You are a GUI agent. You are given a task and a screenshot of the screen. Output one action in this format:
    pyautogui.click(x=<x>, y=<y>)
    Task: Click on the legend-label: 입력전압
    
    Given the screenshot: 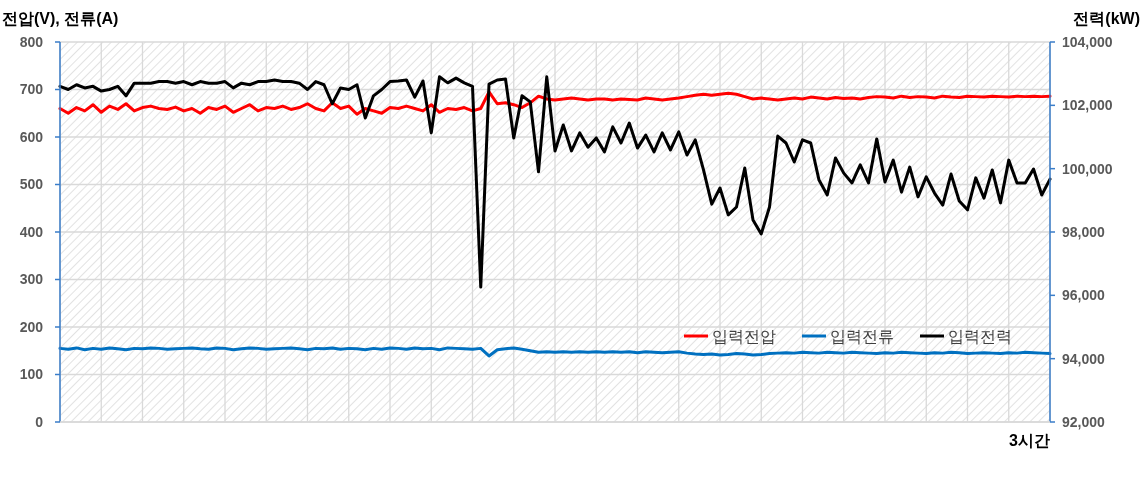 What is the action you would take?
    pyautogui.click(x=744, y=336)
    